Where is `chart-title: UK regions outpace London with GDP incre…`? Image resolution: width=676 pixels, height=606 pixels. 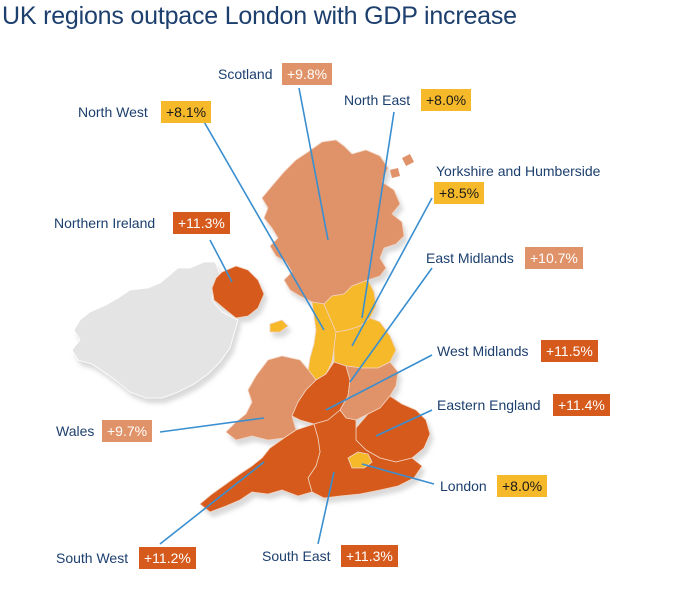
chart-title: UK regions outpace London with GDP incre… is located at coordinates (259, 16).